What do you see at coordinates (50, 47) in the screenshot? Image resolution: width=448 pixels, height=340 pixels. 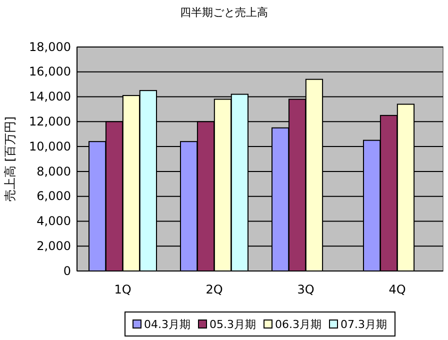 I see `y-tick-label: 18,000` at bounding box center [50, 47].